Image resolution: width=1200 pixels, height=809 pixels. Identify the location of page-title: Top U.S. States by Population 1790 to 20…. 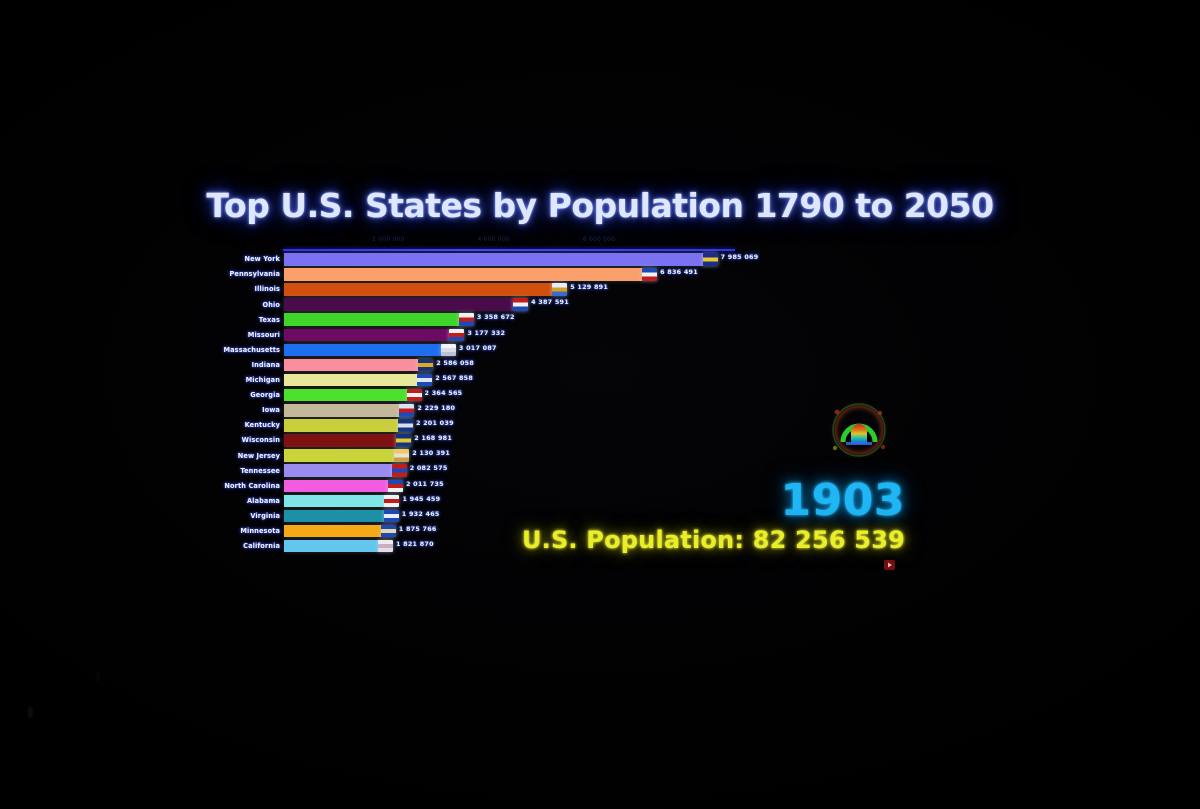
(600, 205).